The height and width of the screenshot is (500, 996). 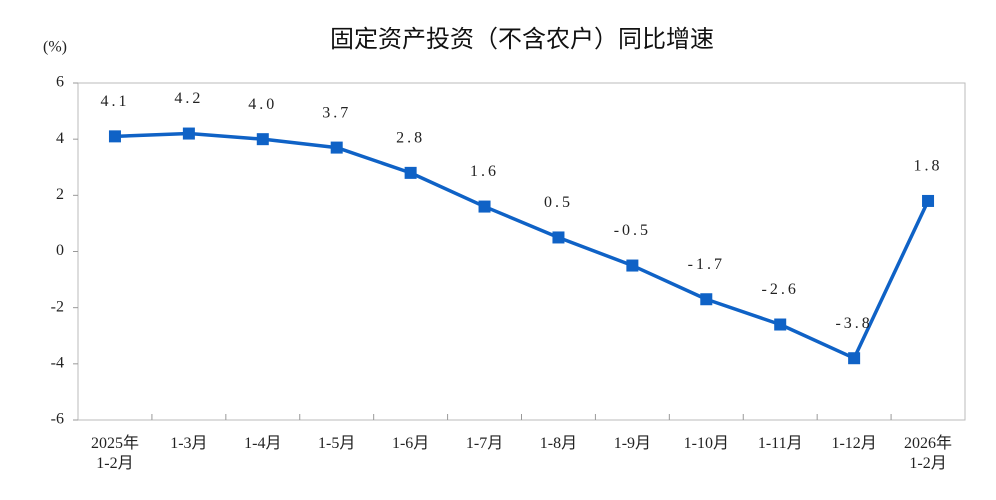 What do you see at coordinates (484, 171) in the screenshot?
I see `value-label: 1.6` at bounding box center [484, 171].